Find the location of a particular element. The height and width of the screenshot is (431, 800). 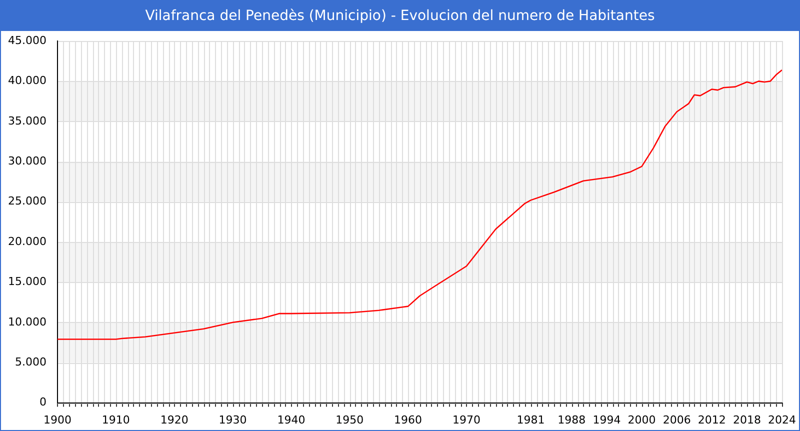

x-tick-label: 1960 is located at coordinates (408, 419).